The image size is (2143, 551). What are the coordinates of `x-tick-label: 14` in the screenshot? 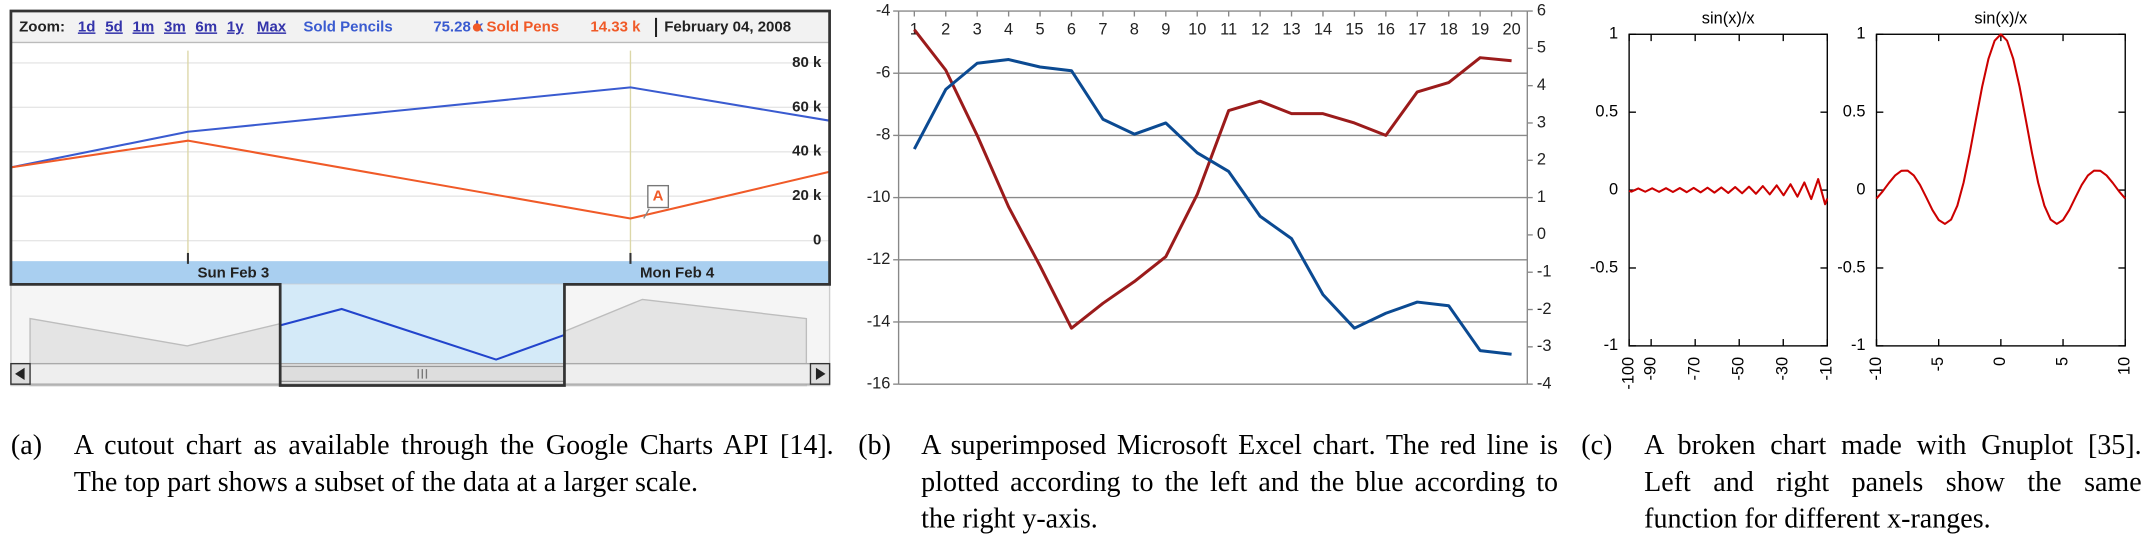 It's located at (1323, 30).